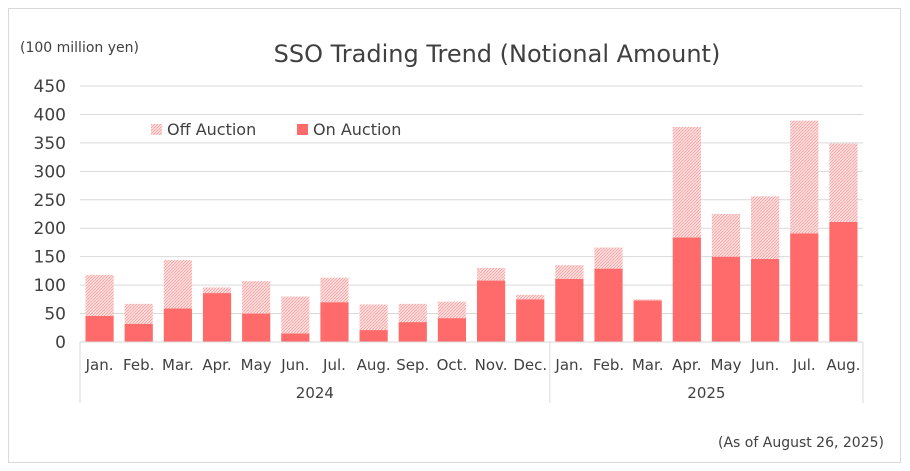  What do you see at coordinates (55, 315) in the screenshot?
I see `y-tick-label: 50` at bounding box center [55, 315].